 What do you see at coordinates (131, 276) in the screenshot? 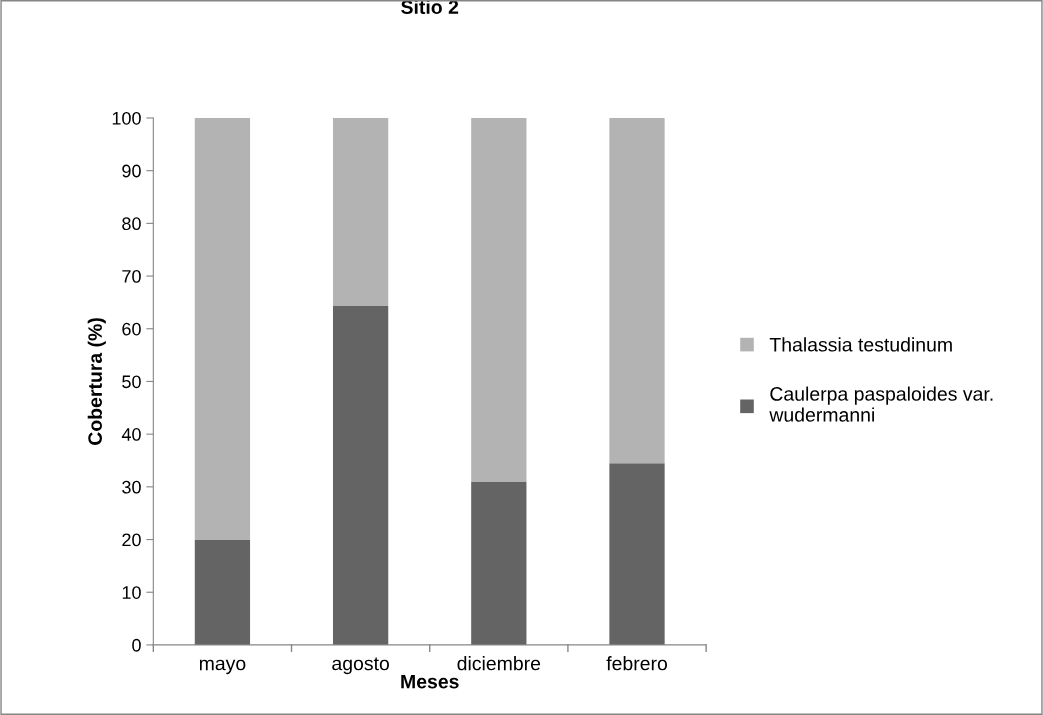
I see `y-tick-label: 70` at bounding box center [131, 276].